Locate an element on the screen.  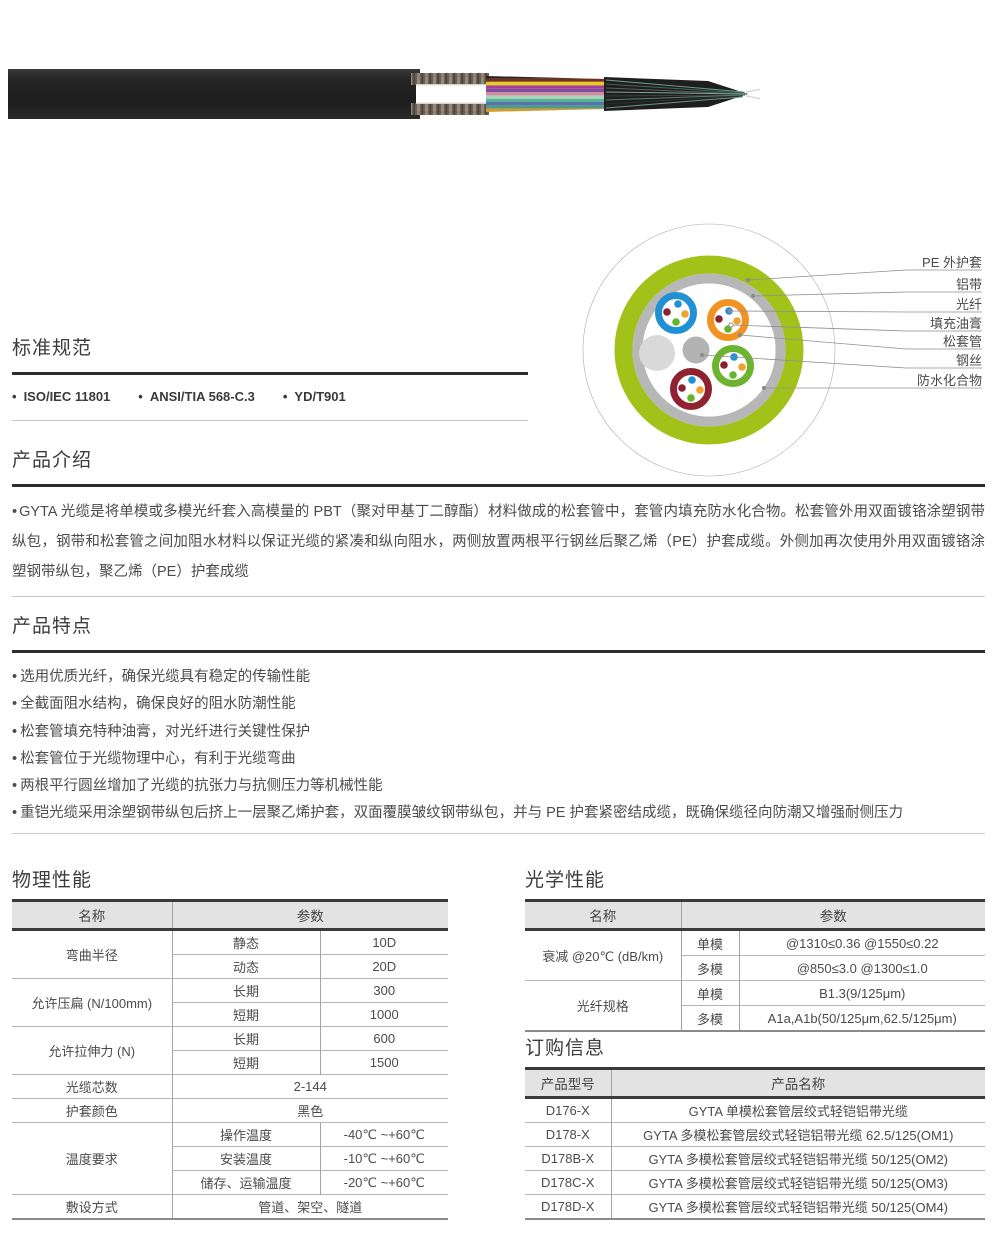
standard-item: ANSI/TIA 568-C.3 is located at coordinates (196, 396).